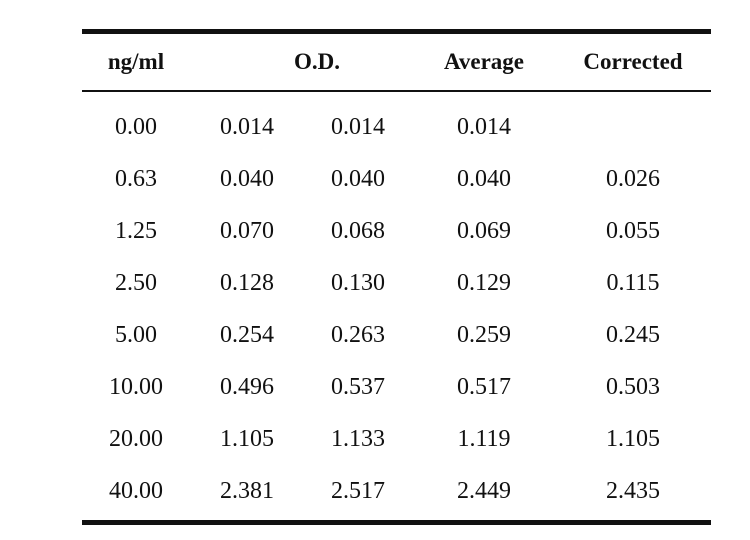 The height and width of the screenshot is (540, 750). Describe the element at coordinates (247, 230) in the screenshot. I see `cell-od-1: 0.070` at that location.